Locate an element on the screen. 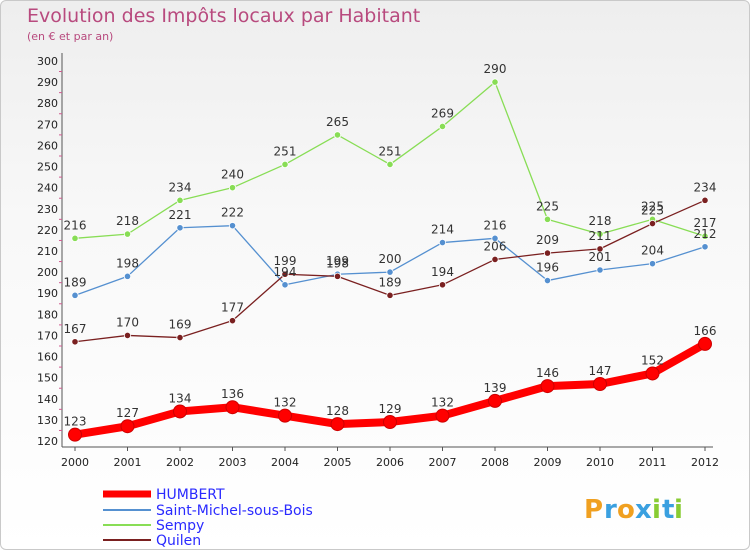 The height and width of the screenshot is (550, 750). data-label: 177 is located at coordinates (232, 308).